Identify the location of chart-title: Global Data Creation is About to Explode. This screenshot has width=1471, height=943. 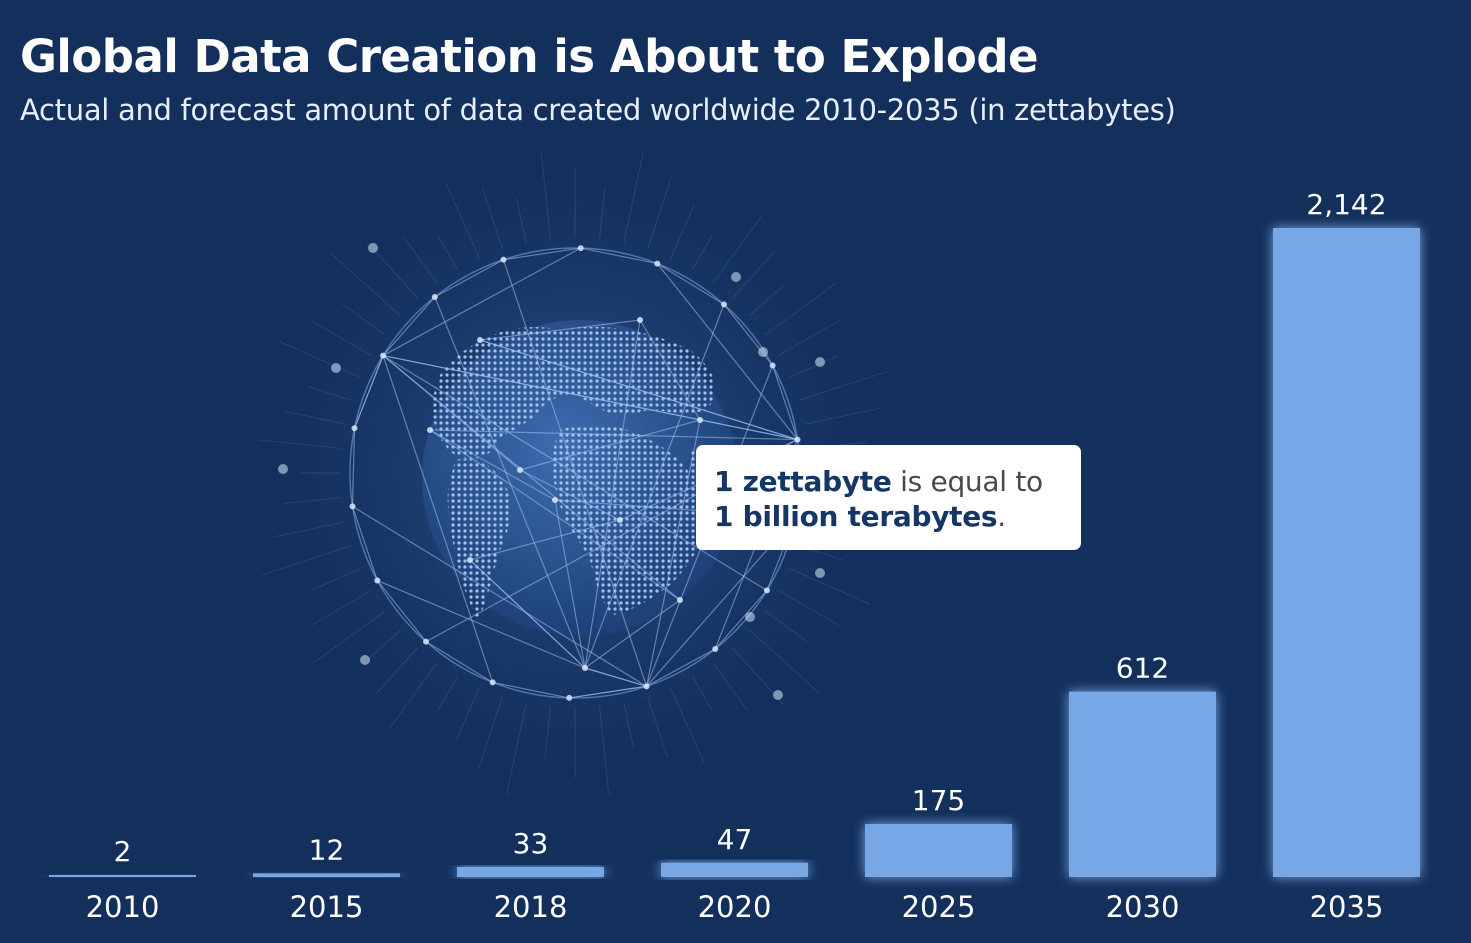
(529, 56).